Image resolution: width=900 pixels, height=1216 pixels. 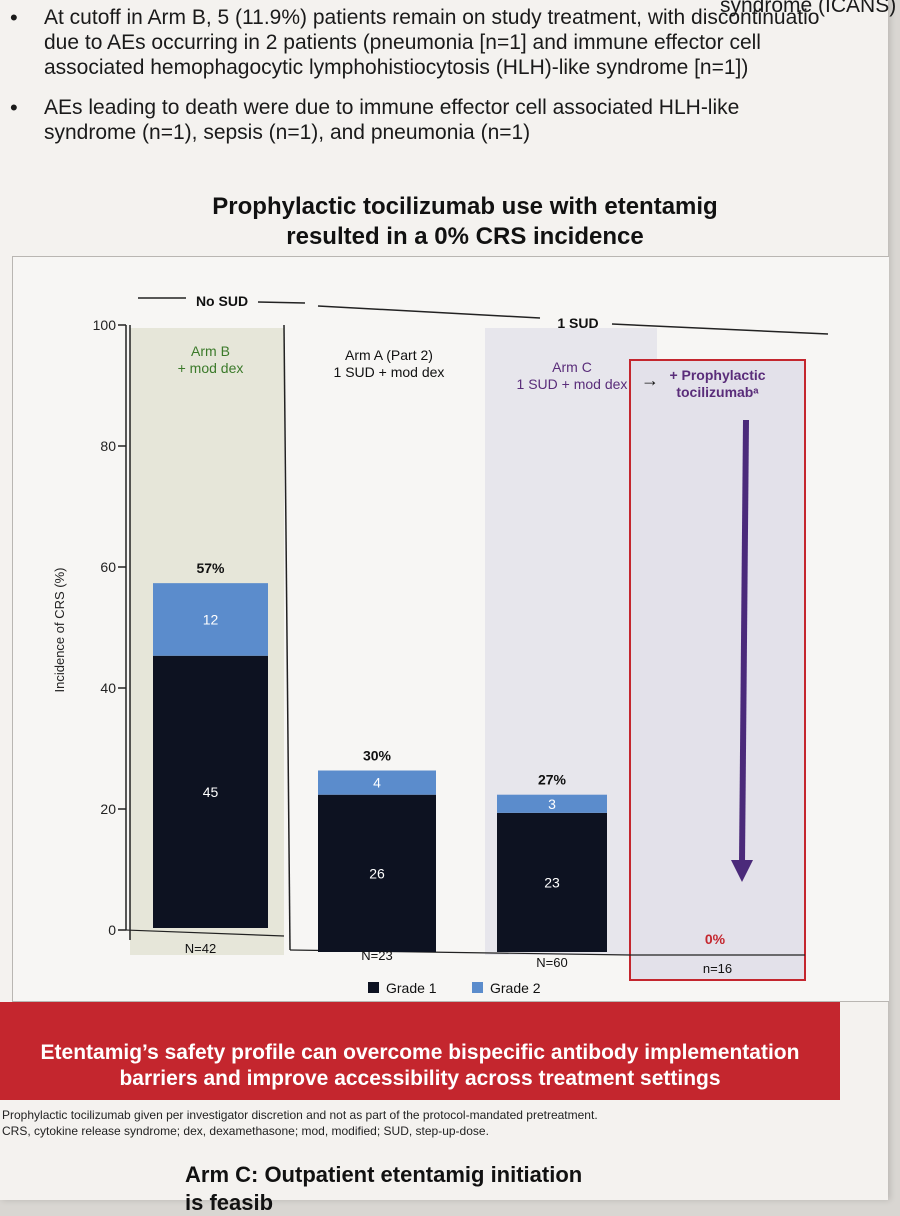 I want to click on bar-value-label: 3, so click(x=552, y=804).